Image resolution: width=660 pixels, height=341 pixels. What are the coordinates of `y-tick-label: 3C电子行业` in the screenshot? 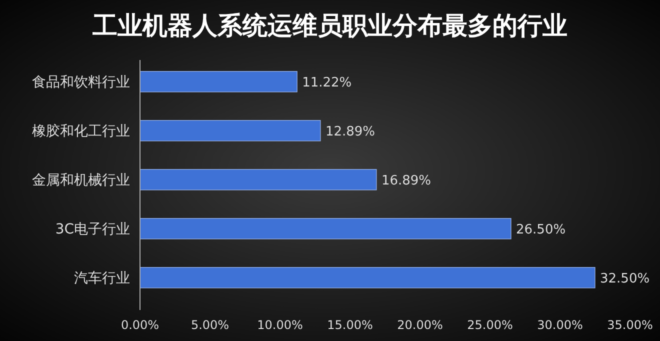 It's located at (92, 230).